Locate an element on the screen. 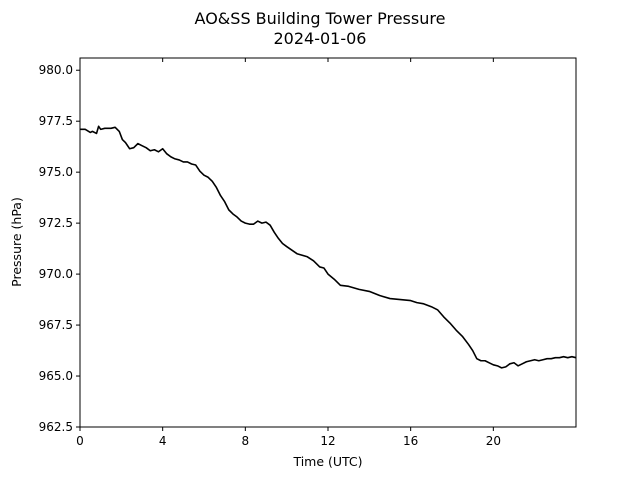  y-tick-label: 975.0 is located at coordinates (56, 172).